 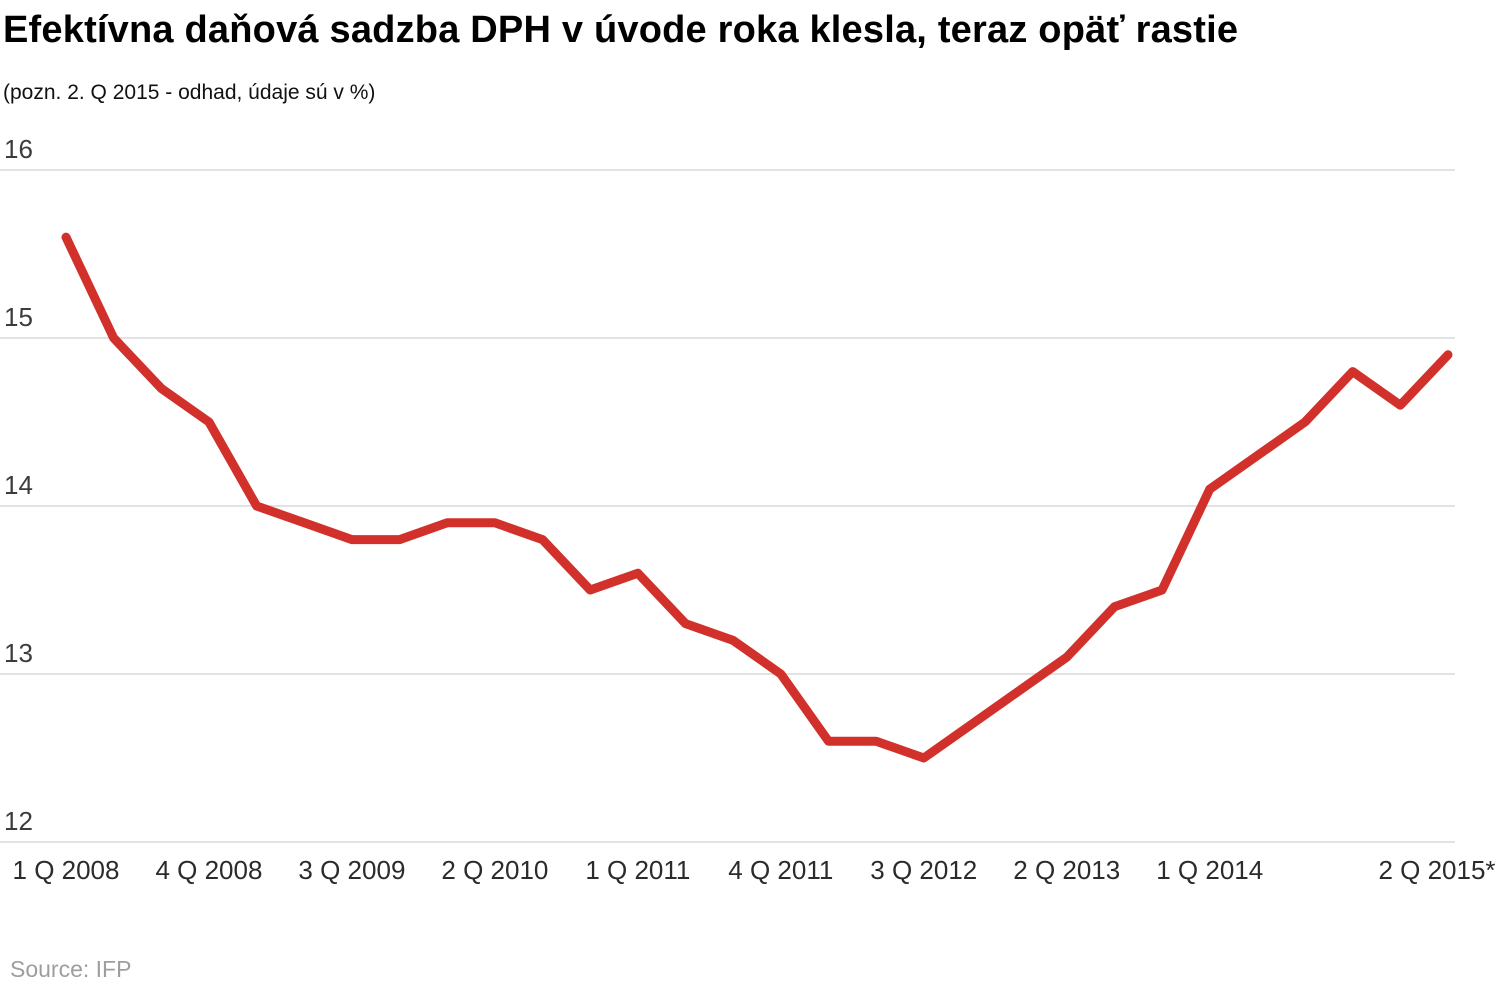 I want to click on x-tick-label: 1 Q 2011, so click(x=638, y=869).